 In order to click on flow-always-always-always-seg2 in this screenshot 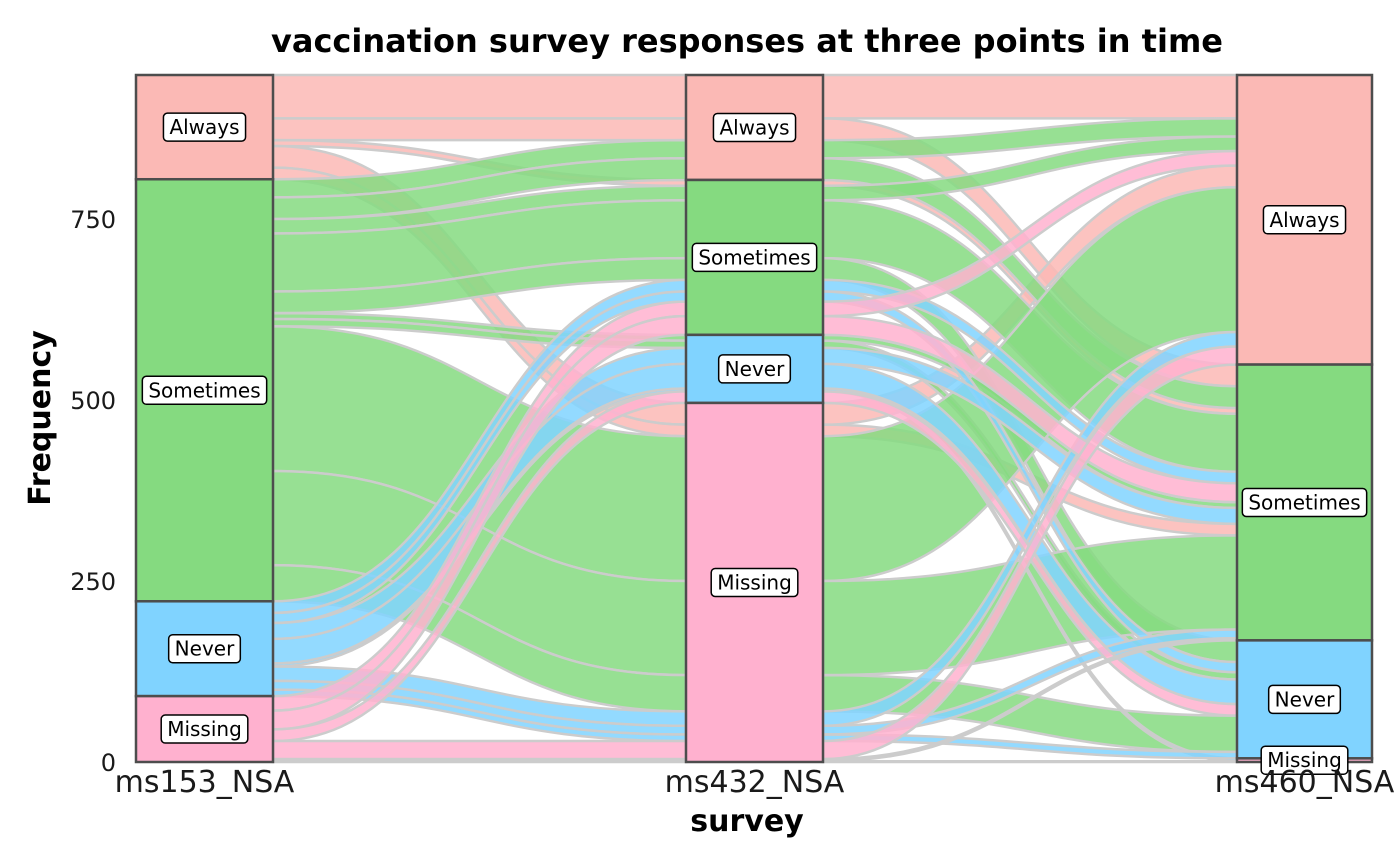, I will do `click(1030, 96)`.